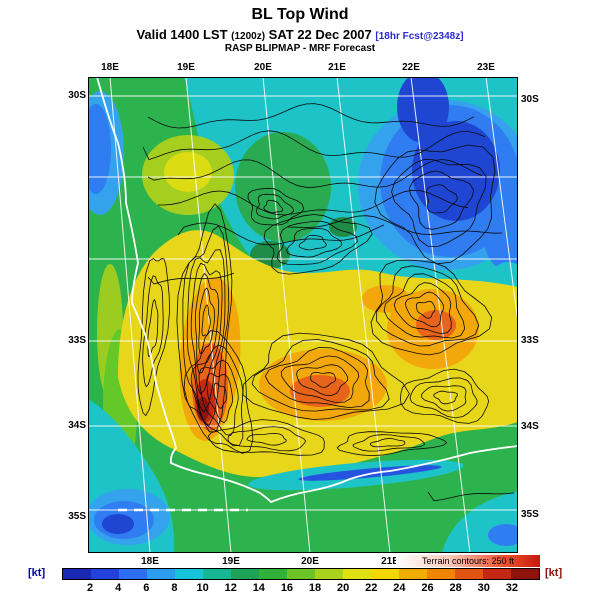  I want to click on lat-label-left: 33S, so click(77, 340).